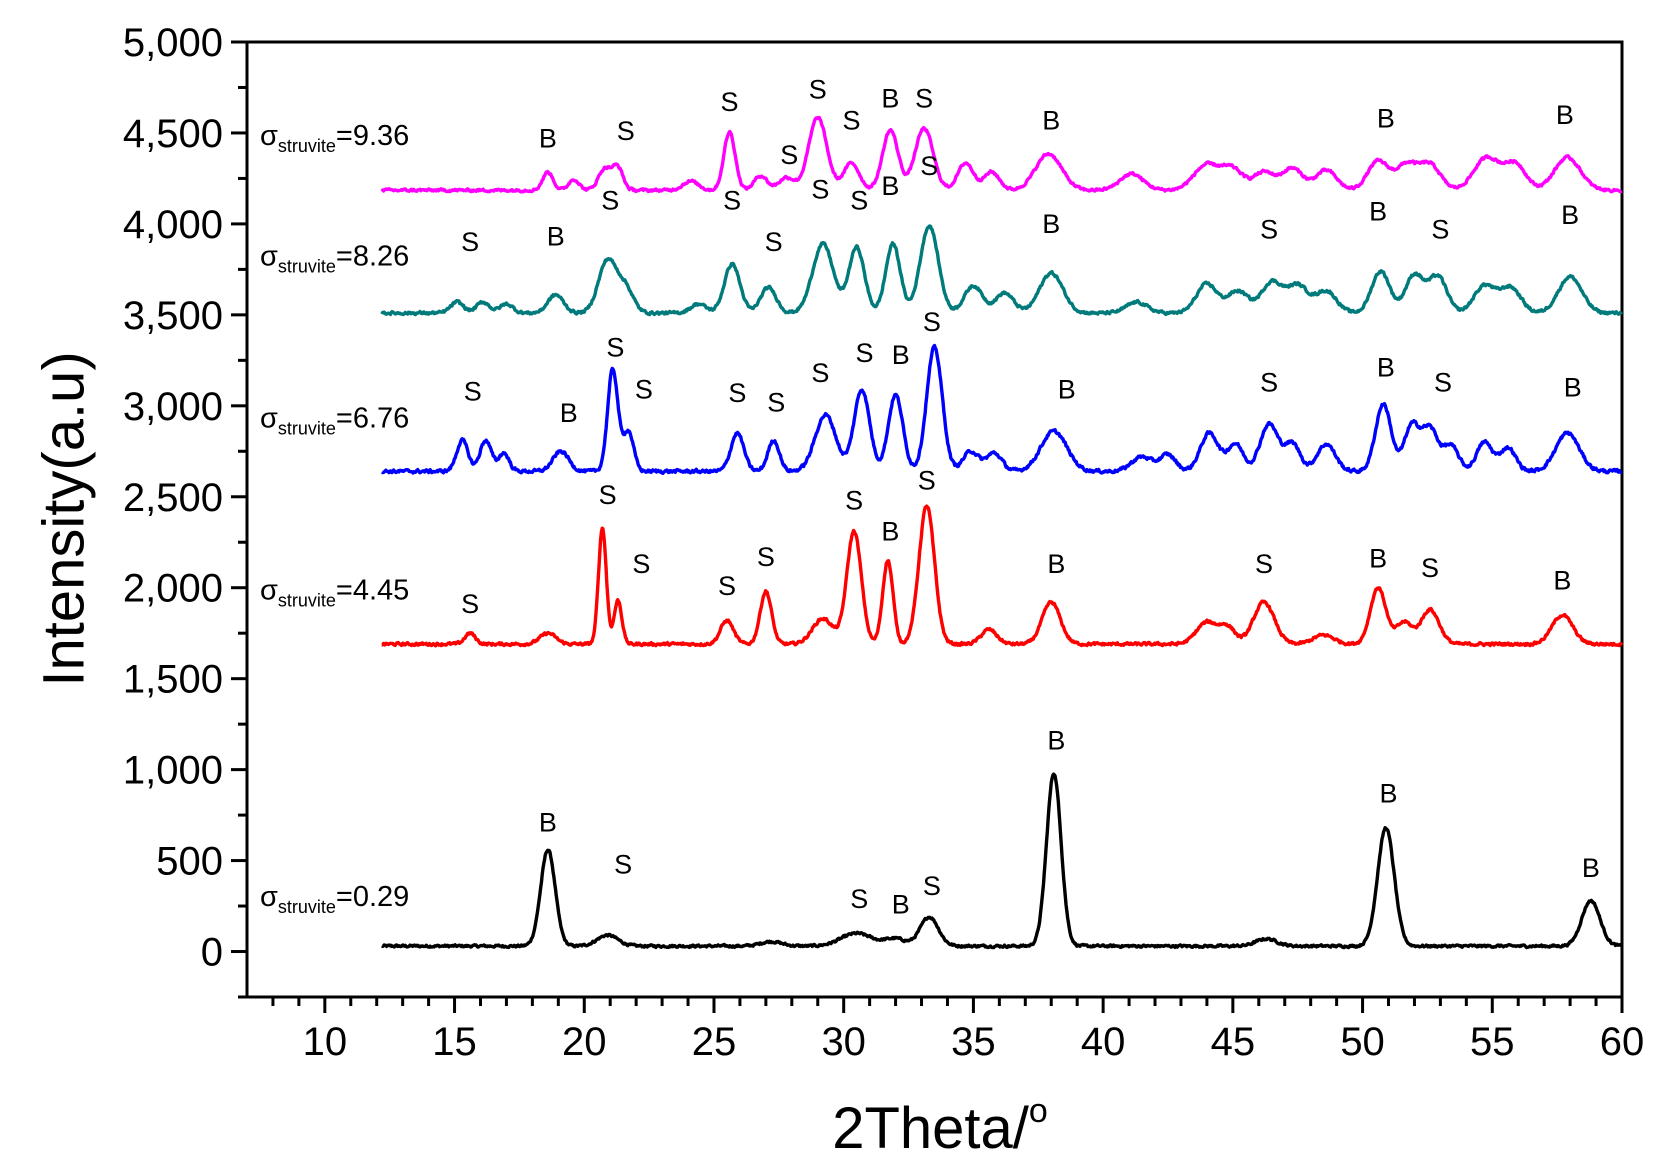 The image size is (1661, 1174). Describe the element at coordinates (1103, 1042) in the screenshot. I see `x-tick-label: 40` at that location.